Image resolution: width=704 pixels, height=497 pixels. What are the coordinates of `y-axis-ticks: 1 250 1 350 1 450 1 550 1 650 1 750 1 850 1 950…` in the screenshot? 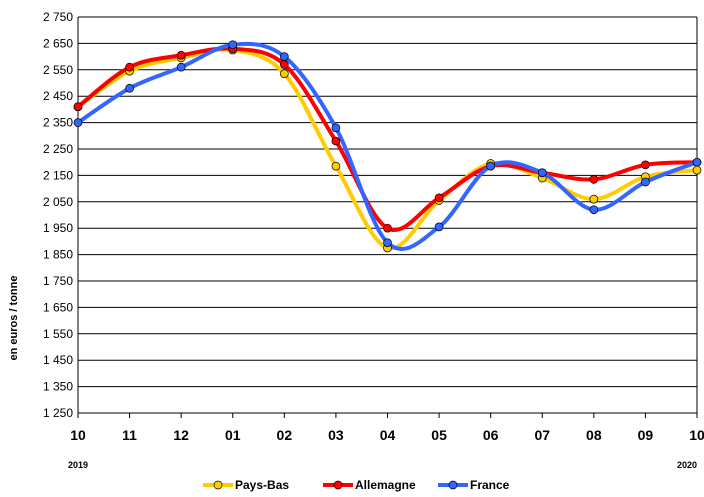 It's located at (58, 215).